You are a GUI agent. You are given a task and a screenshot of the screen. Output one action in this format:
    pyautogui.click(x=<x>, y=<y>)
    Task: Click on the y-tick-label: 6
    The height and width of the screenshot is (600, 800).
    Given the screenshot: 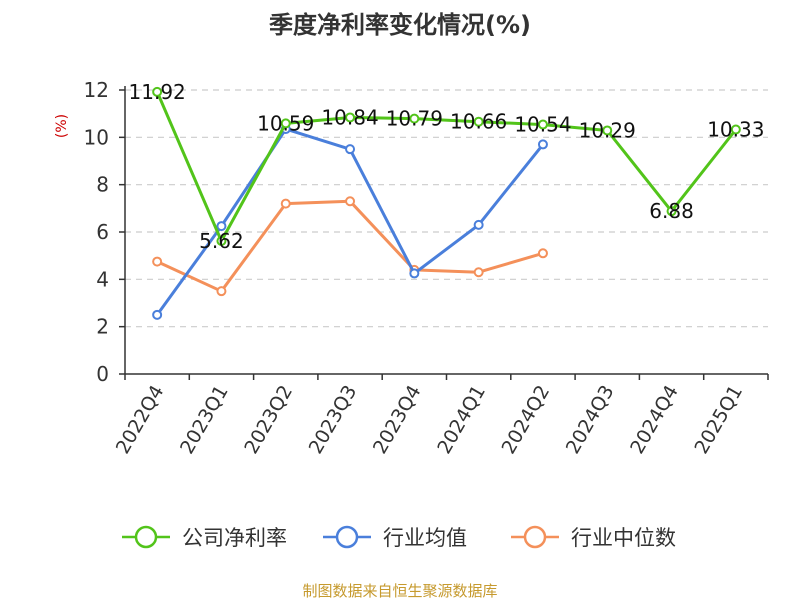 What is the action you would take?
    pyautogui.click(x=102, y=232)
    